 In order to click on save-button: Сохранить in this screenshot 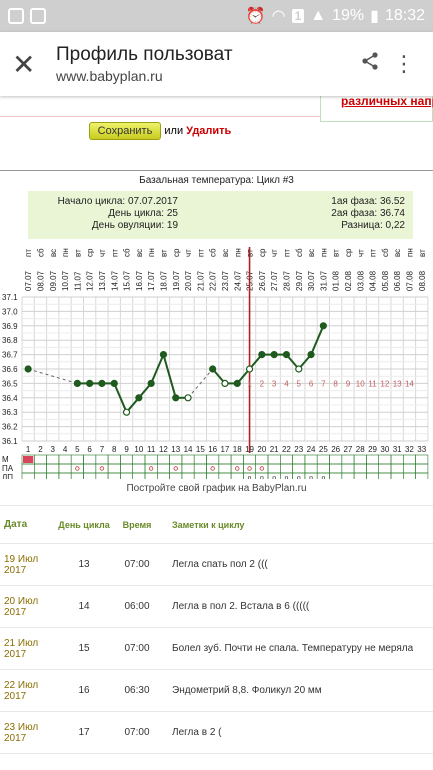, I will do `click(125, 131)`.